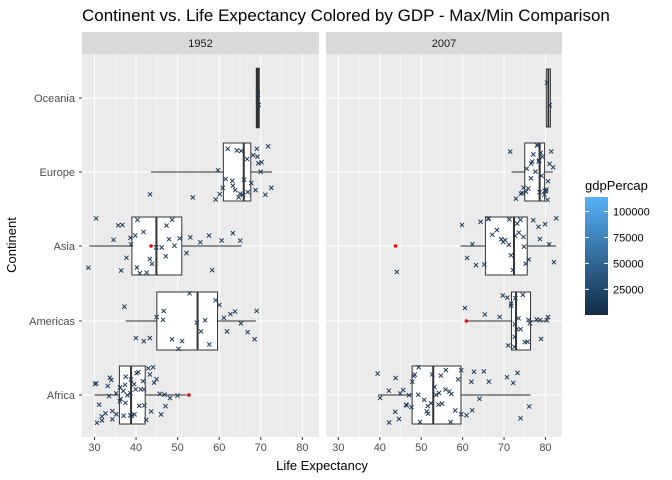 The height and width of the screenshot is (480, 672). What do you see at coordinates (65, 247) in the screenshot?
I see `y-tick-label: Asia` at bounding box center [65, 247].